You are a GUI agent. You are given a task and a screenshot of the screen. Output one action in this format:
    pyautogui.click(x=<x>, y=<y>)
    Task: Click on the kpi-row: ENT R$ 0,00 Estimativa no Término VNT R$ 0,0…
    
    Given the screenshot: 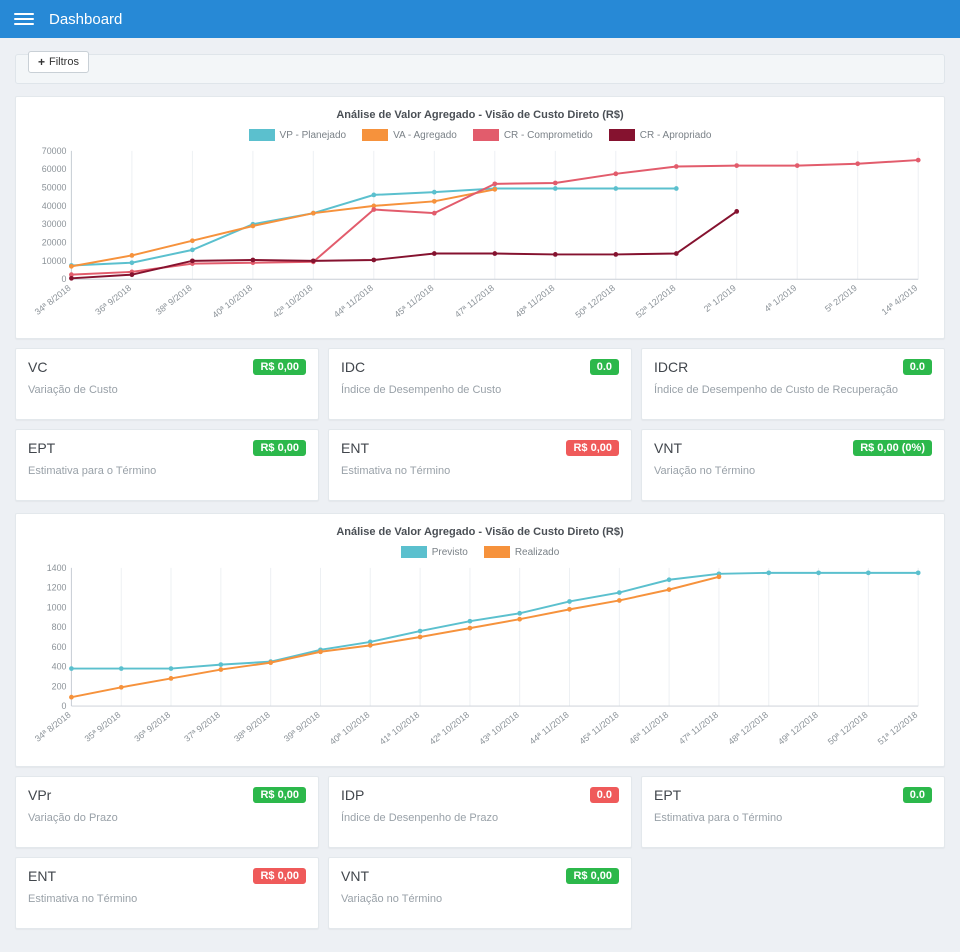 What is the action you would take?
    pyautogui.click(x=480, y=892)
    